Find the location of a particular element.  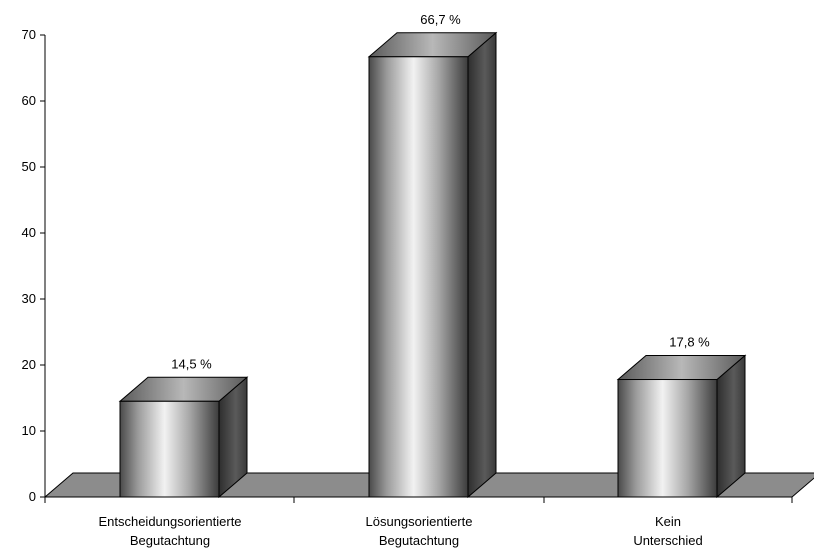

category-label: Entscheidungsorientierte Begutachtung is located at coordinates (169, 531).